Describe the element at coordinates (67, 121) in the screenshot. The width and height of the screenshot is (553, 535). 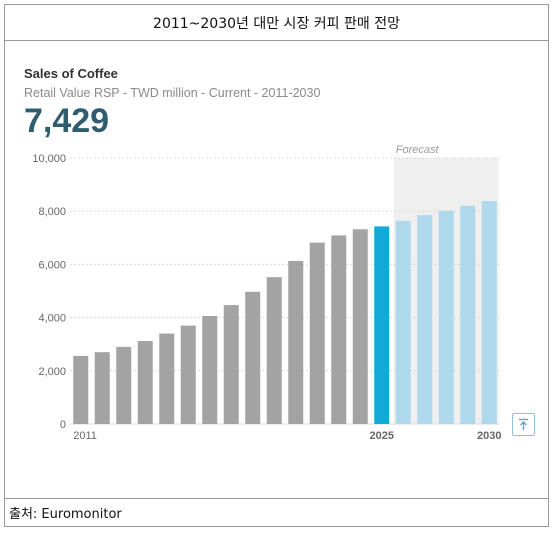
I see `headline-value: 7,429` at that location.